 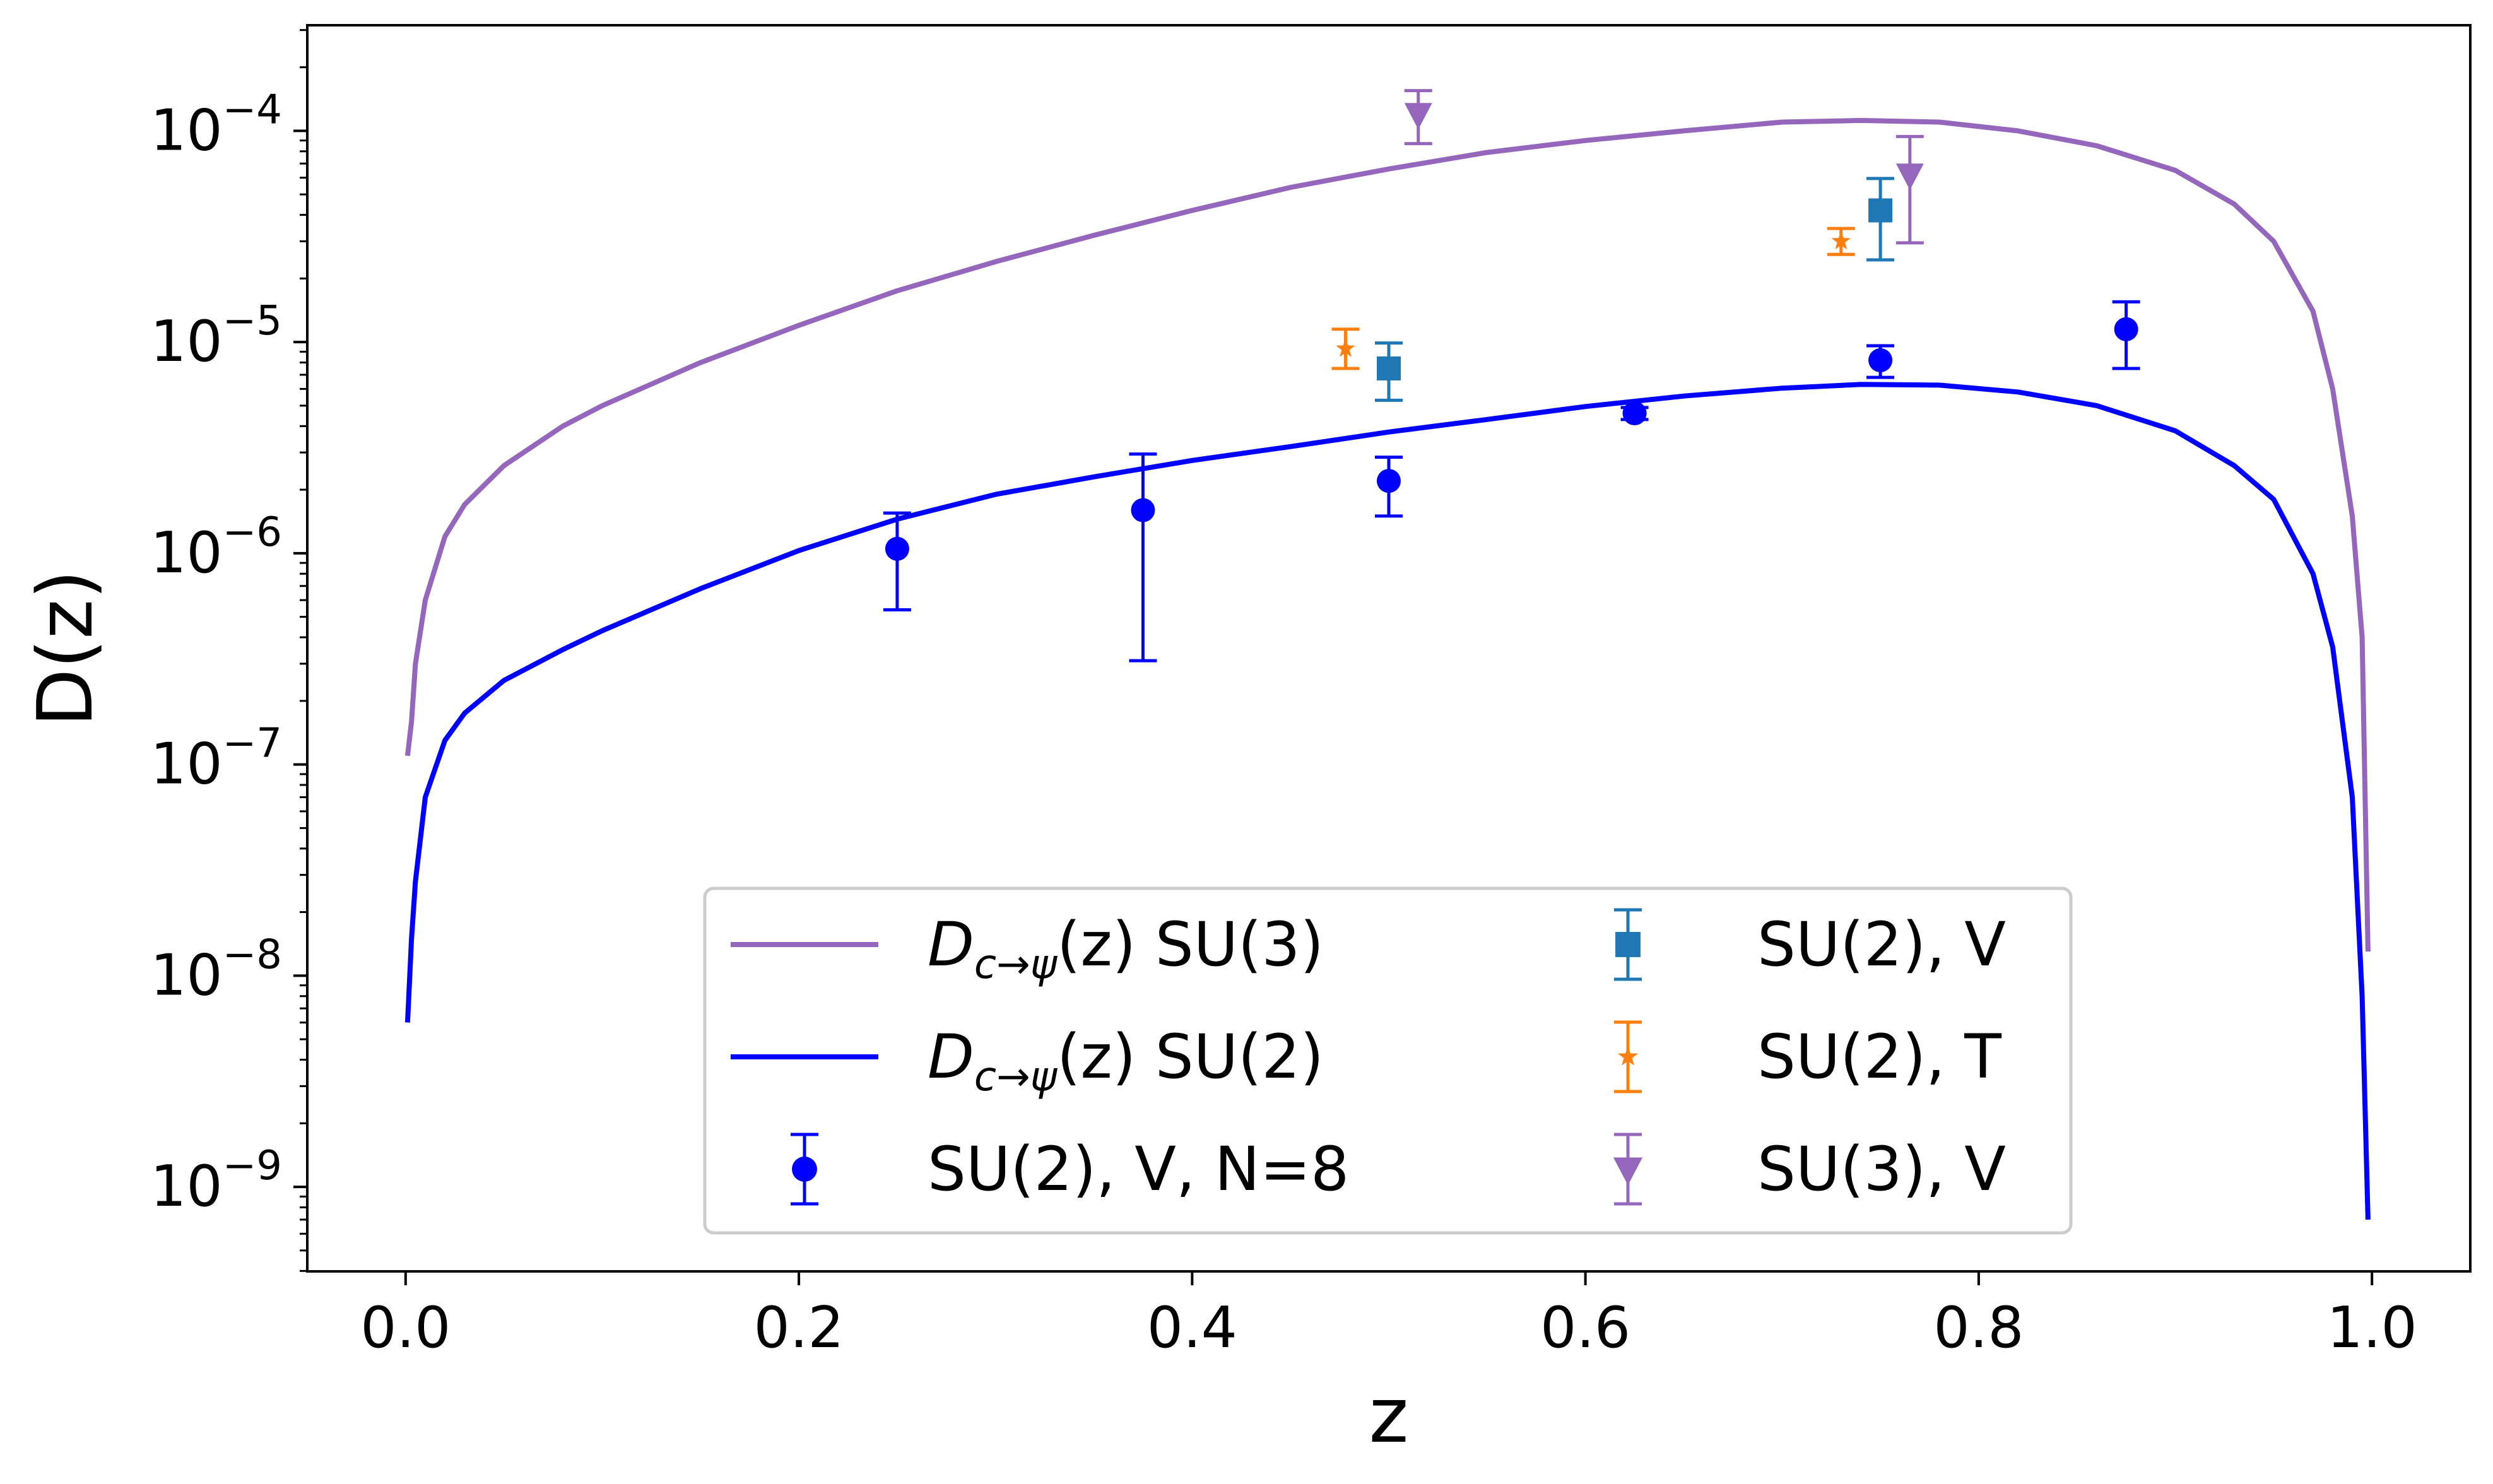 What do you see at coordinates (406, 1328) in the screenshot?
I see `x-tick-label: 0.0` at bounding box center [406, 1328].